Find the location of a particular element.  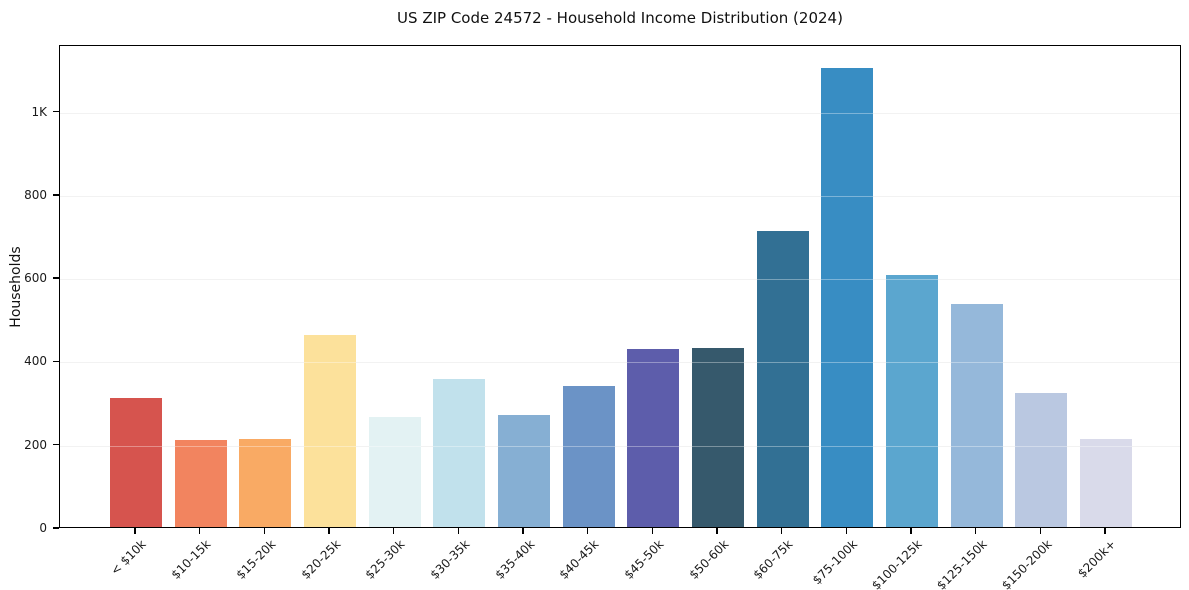

y-tick-label: 800 is located at coordinates (35, 194).